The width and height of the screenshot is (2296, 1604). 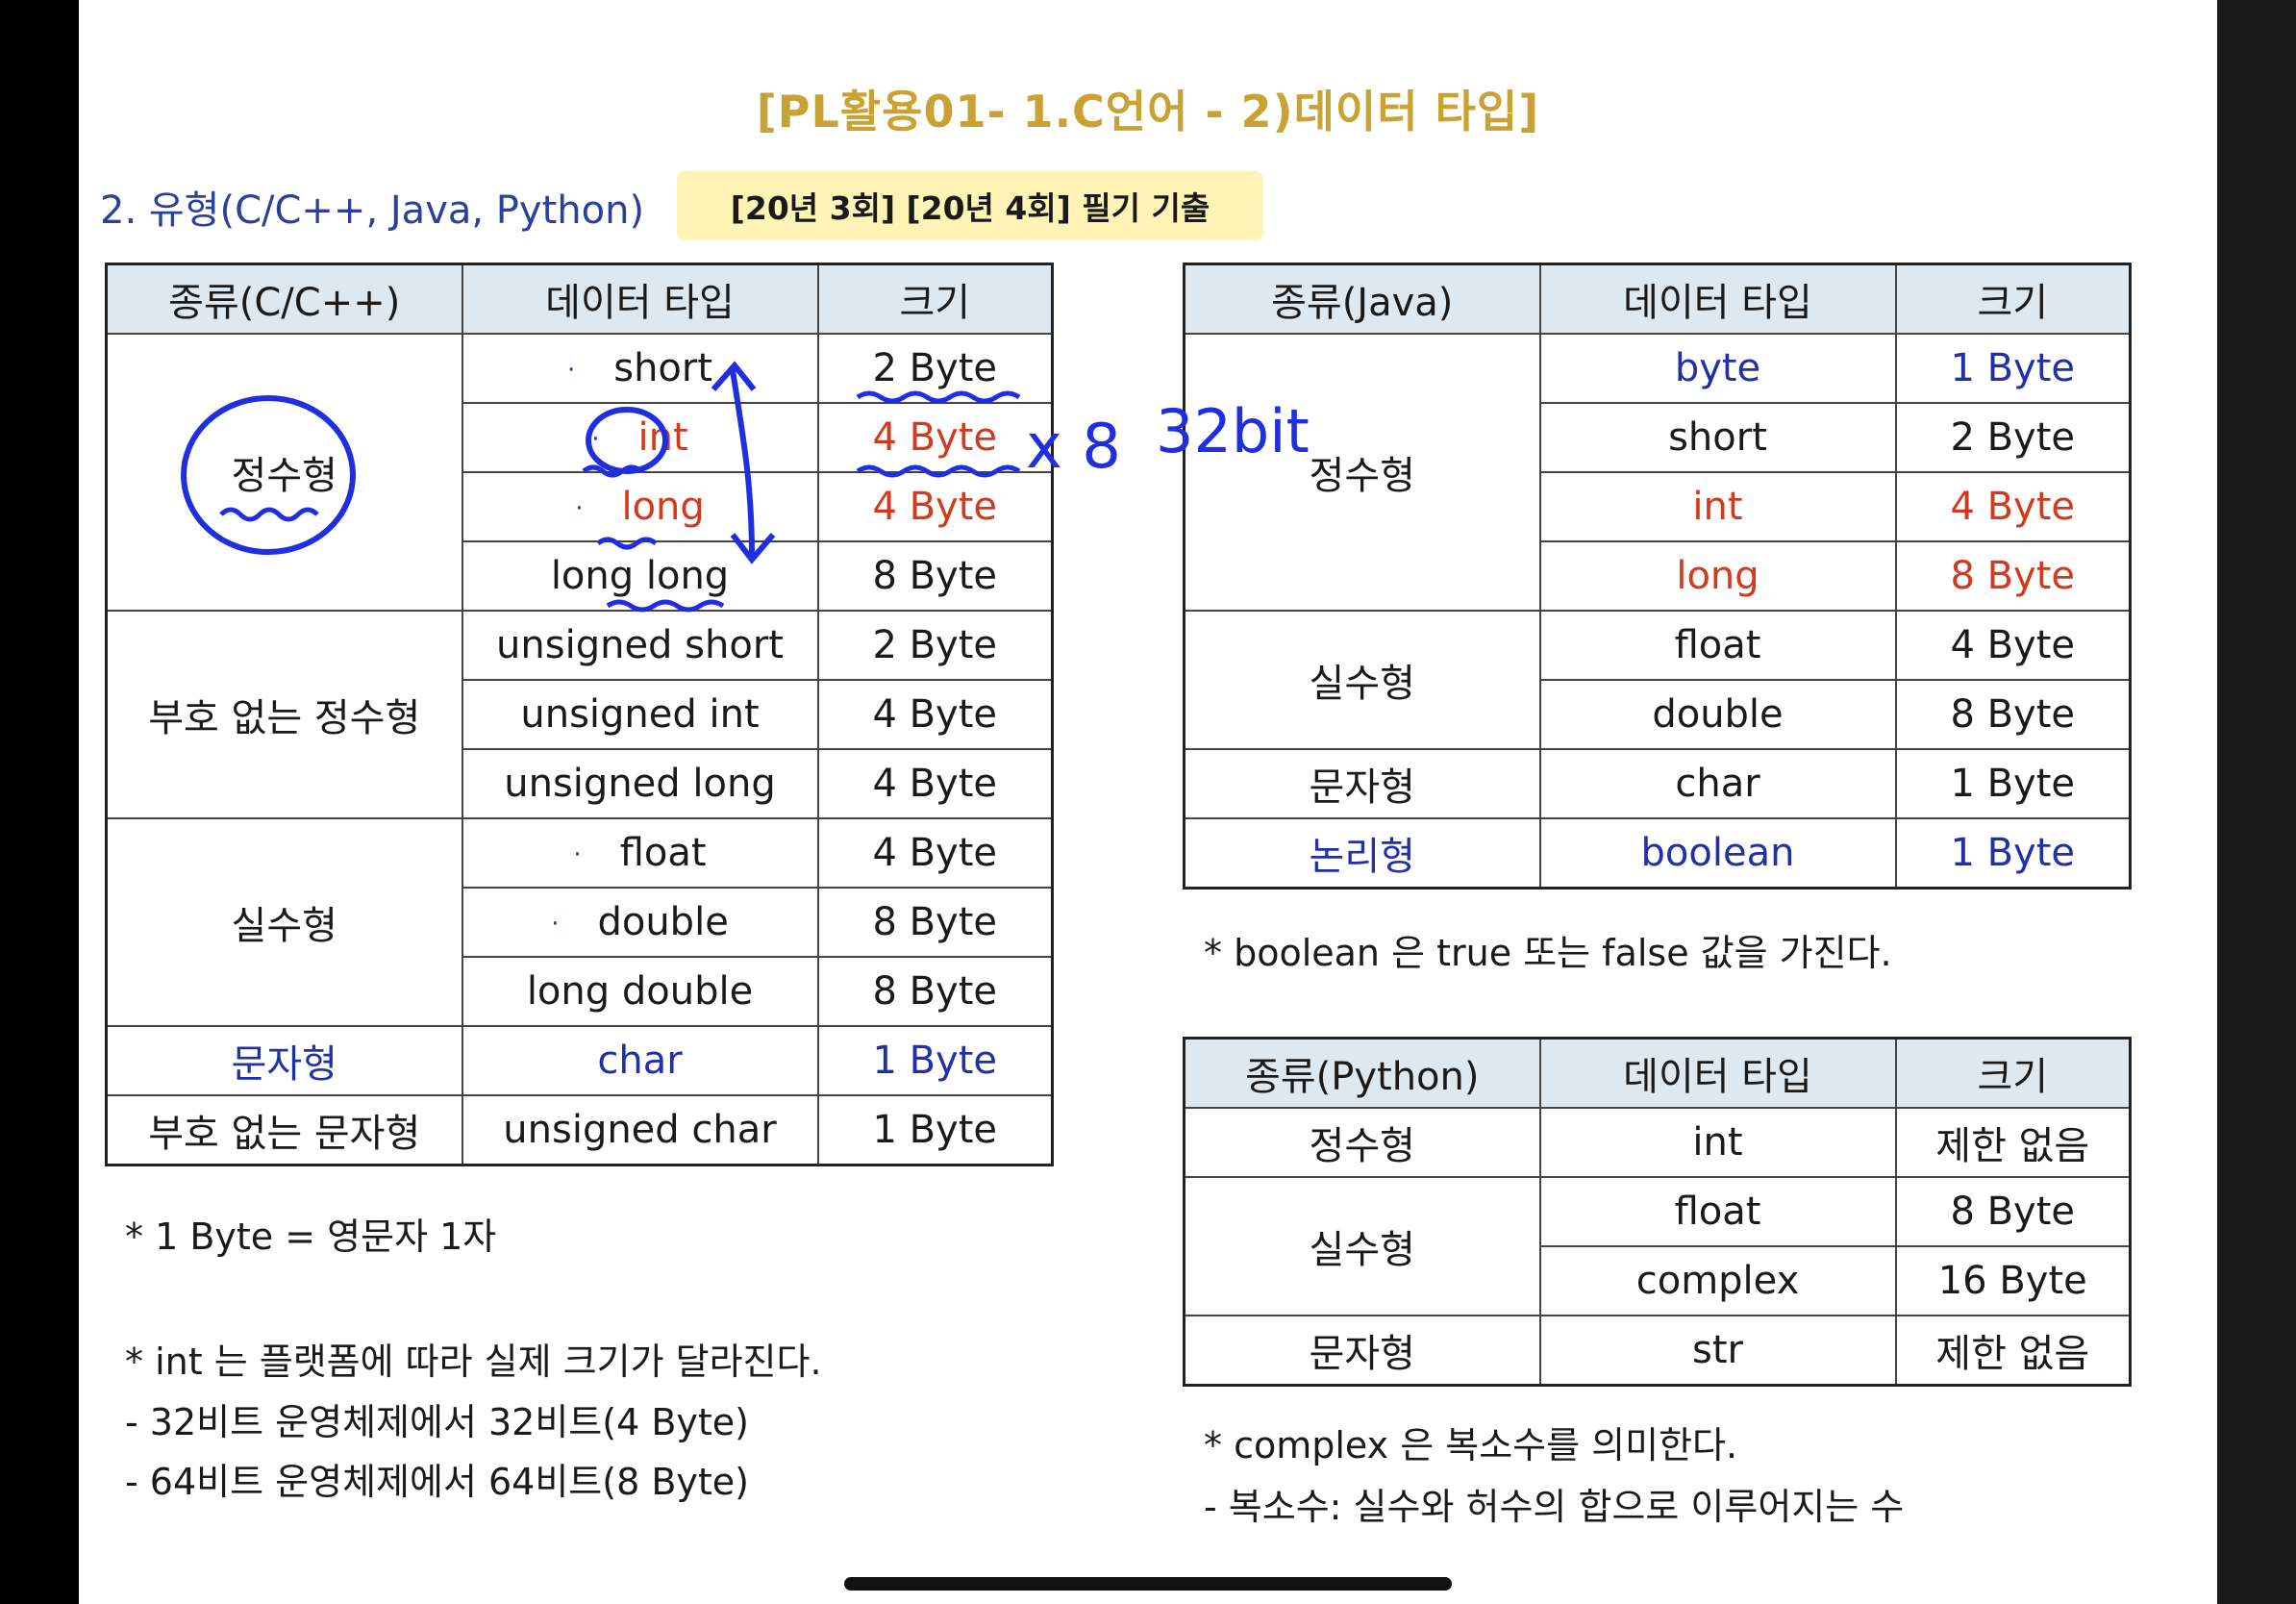 I want to click on python-header-kind: 종류(Python), so click(x=1362, y=1073).